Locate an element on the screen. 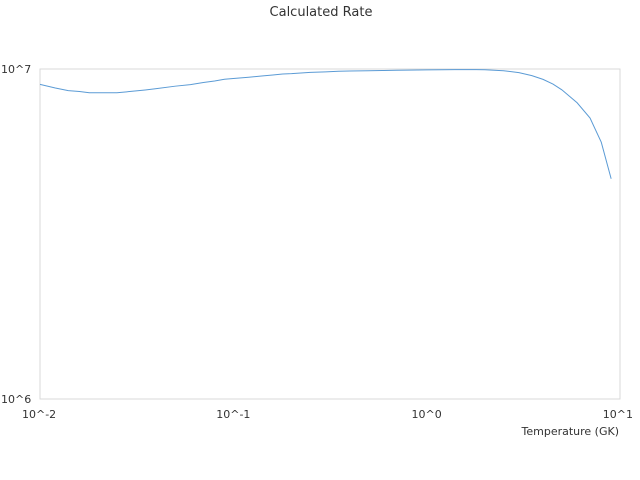 Image resolution: width=640 pixels, height=480 pixels. x-axis-label: Temperature (GK) is located at coordinates (570, 431).